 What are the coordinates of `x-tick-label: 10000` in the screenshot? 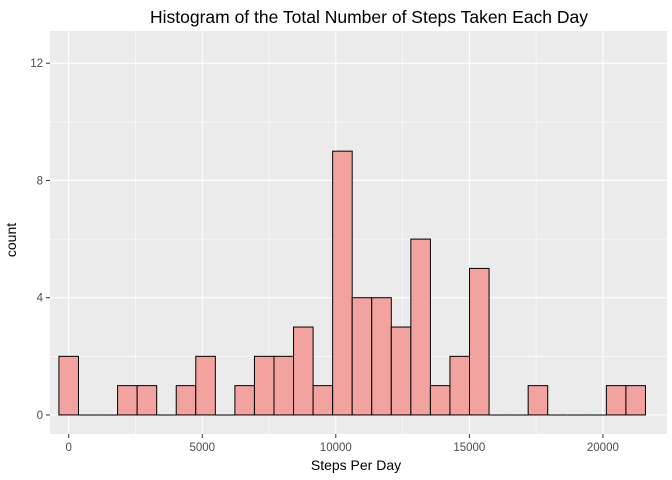 It's located at (336, 448).